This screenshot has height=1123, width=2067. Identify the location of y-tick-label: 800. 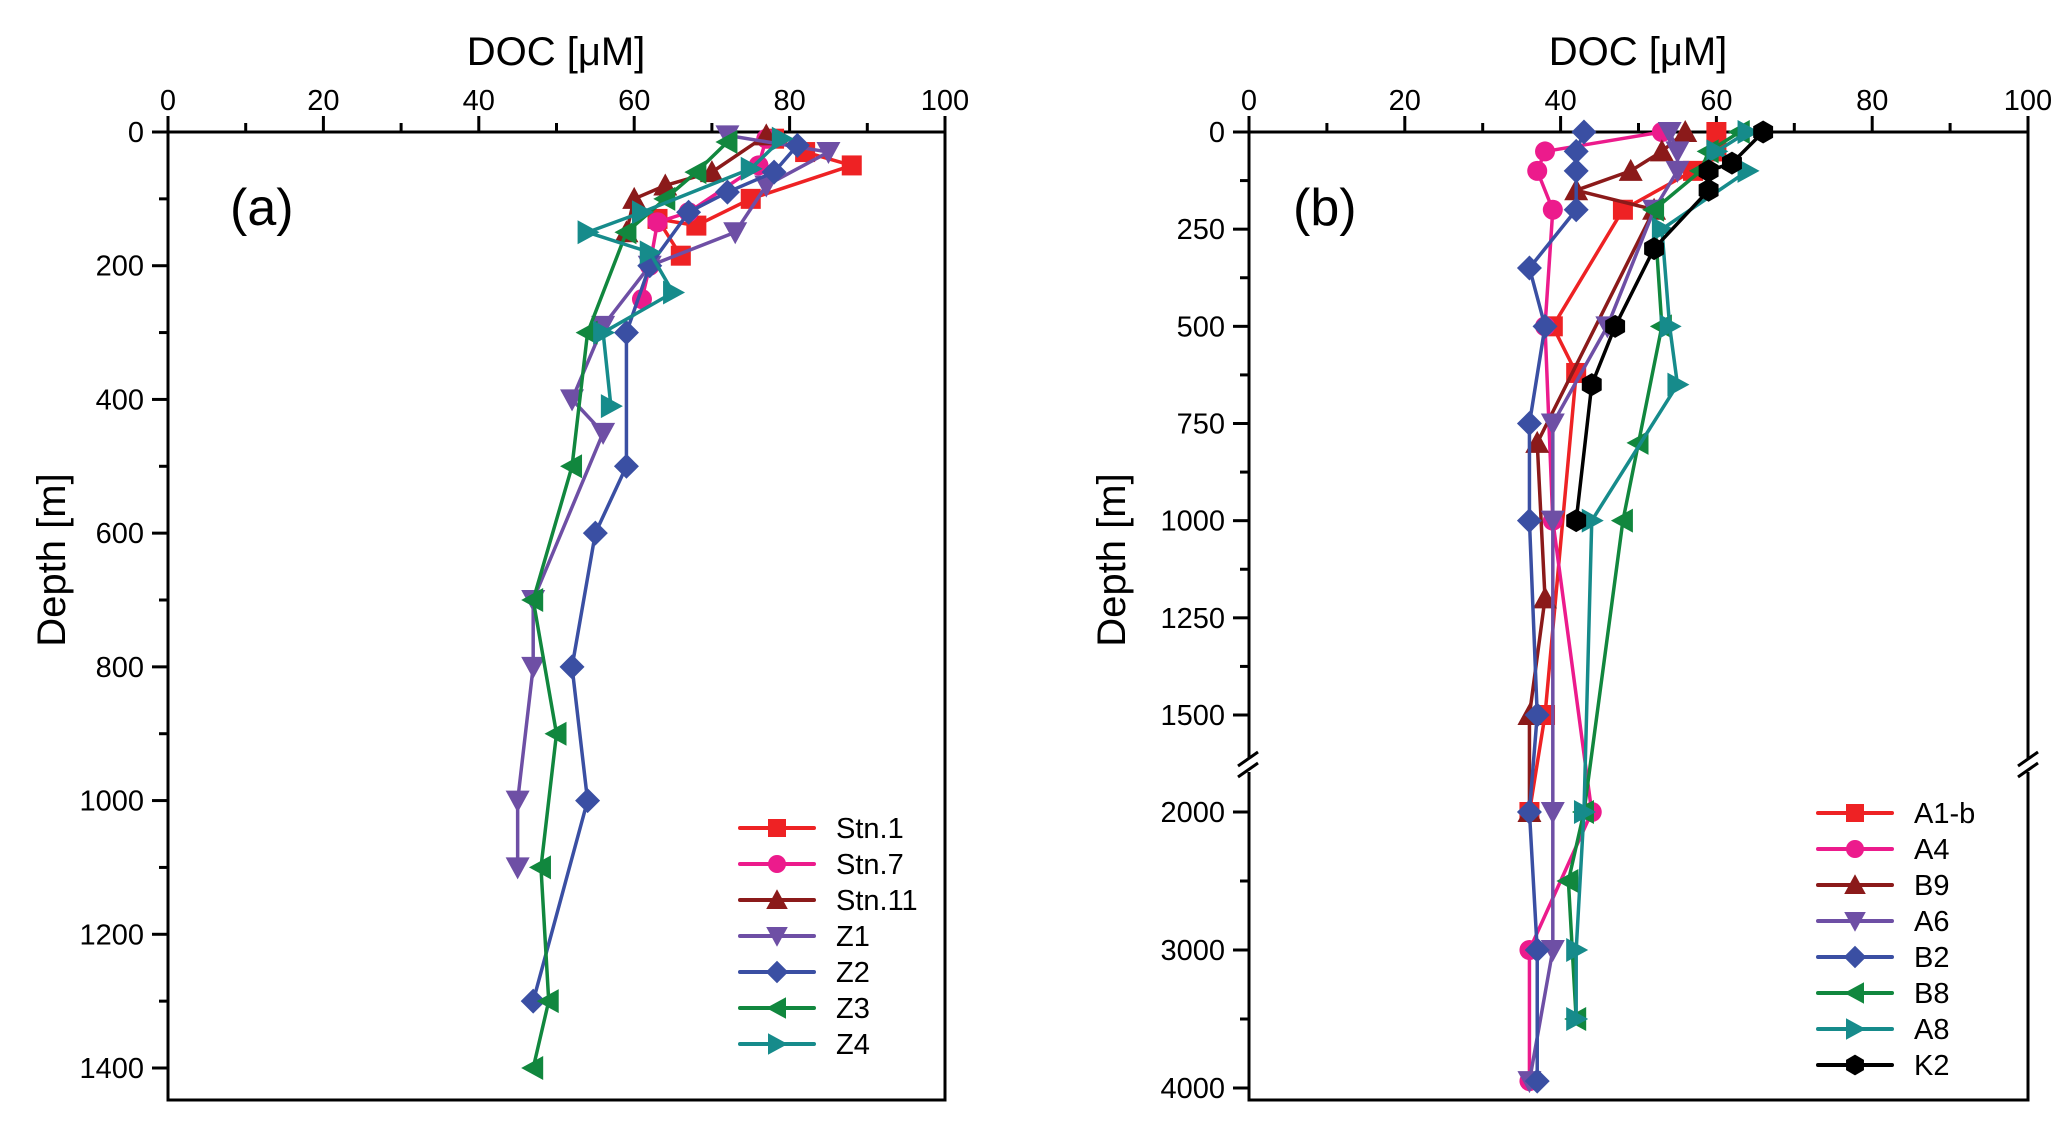
(120, 668).